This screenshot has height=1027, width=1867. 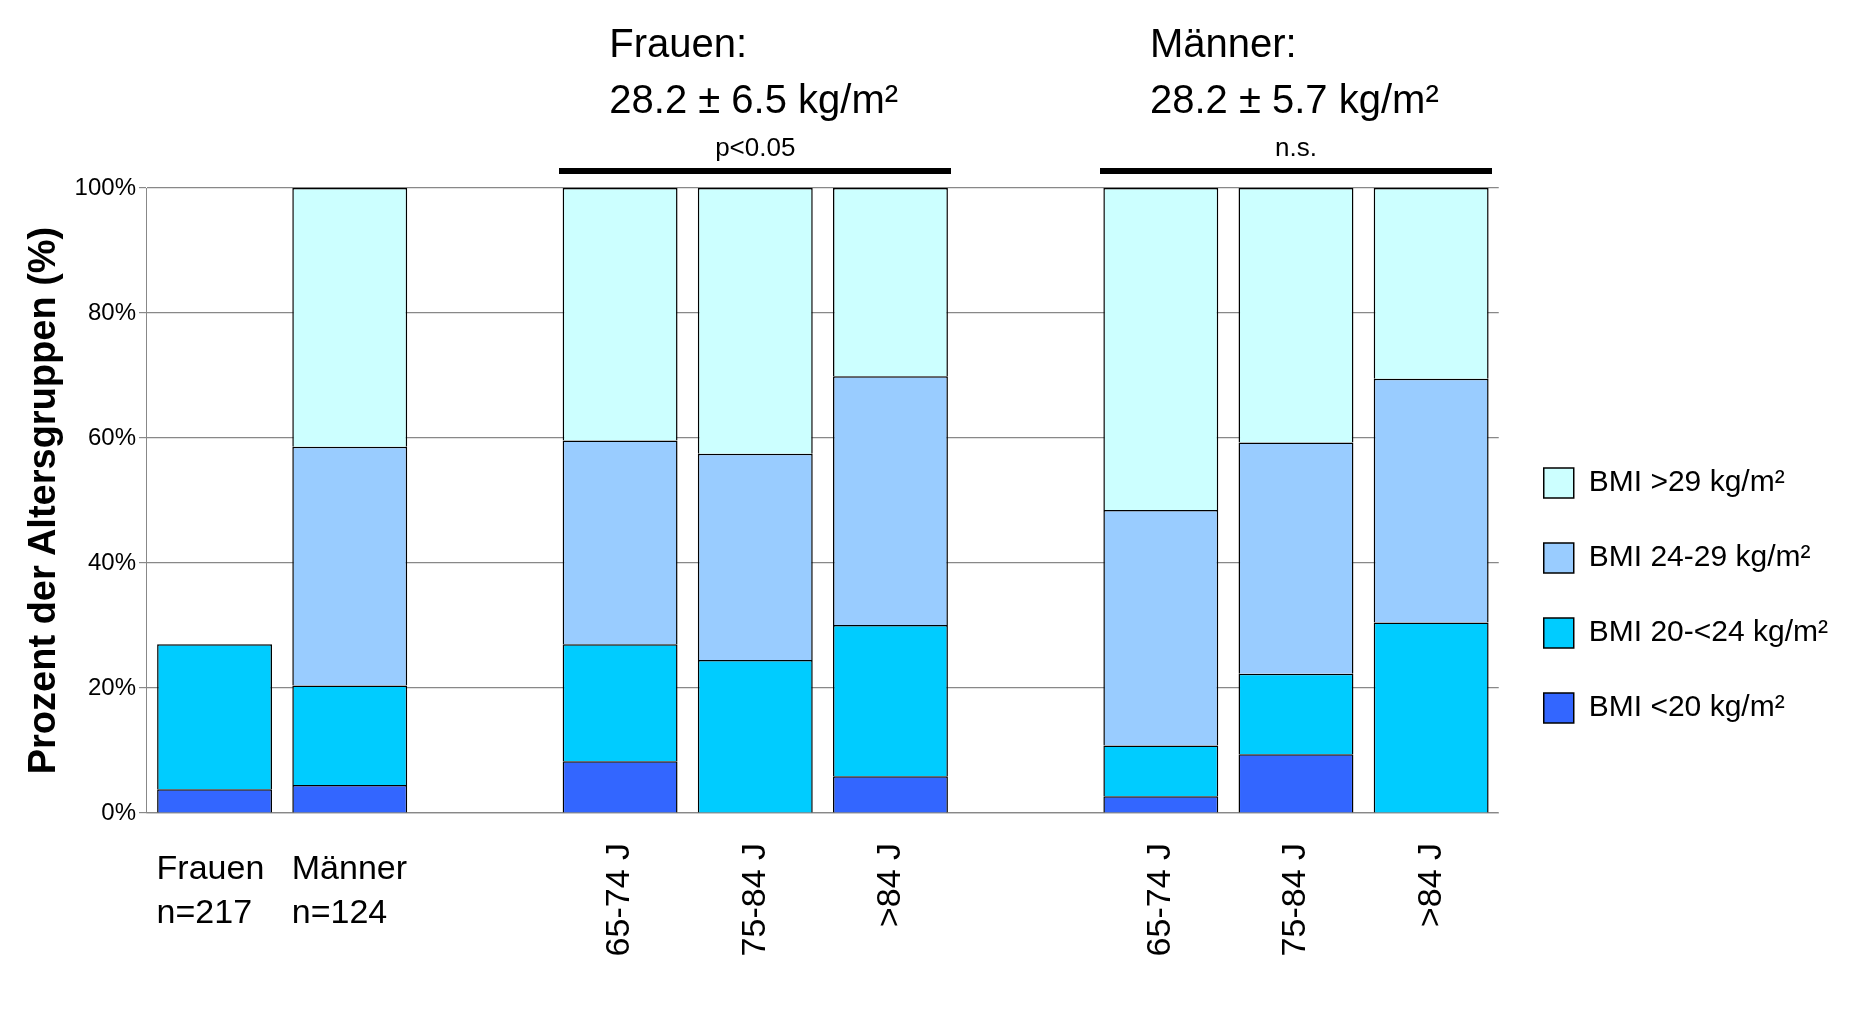 I want to click on y-tick-label: 80%, so click(x=111, y=311).